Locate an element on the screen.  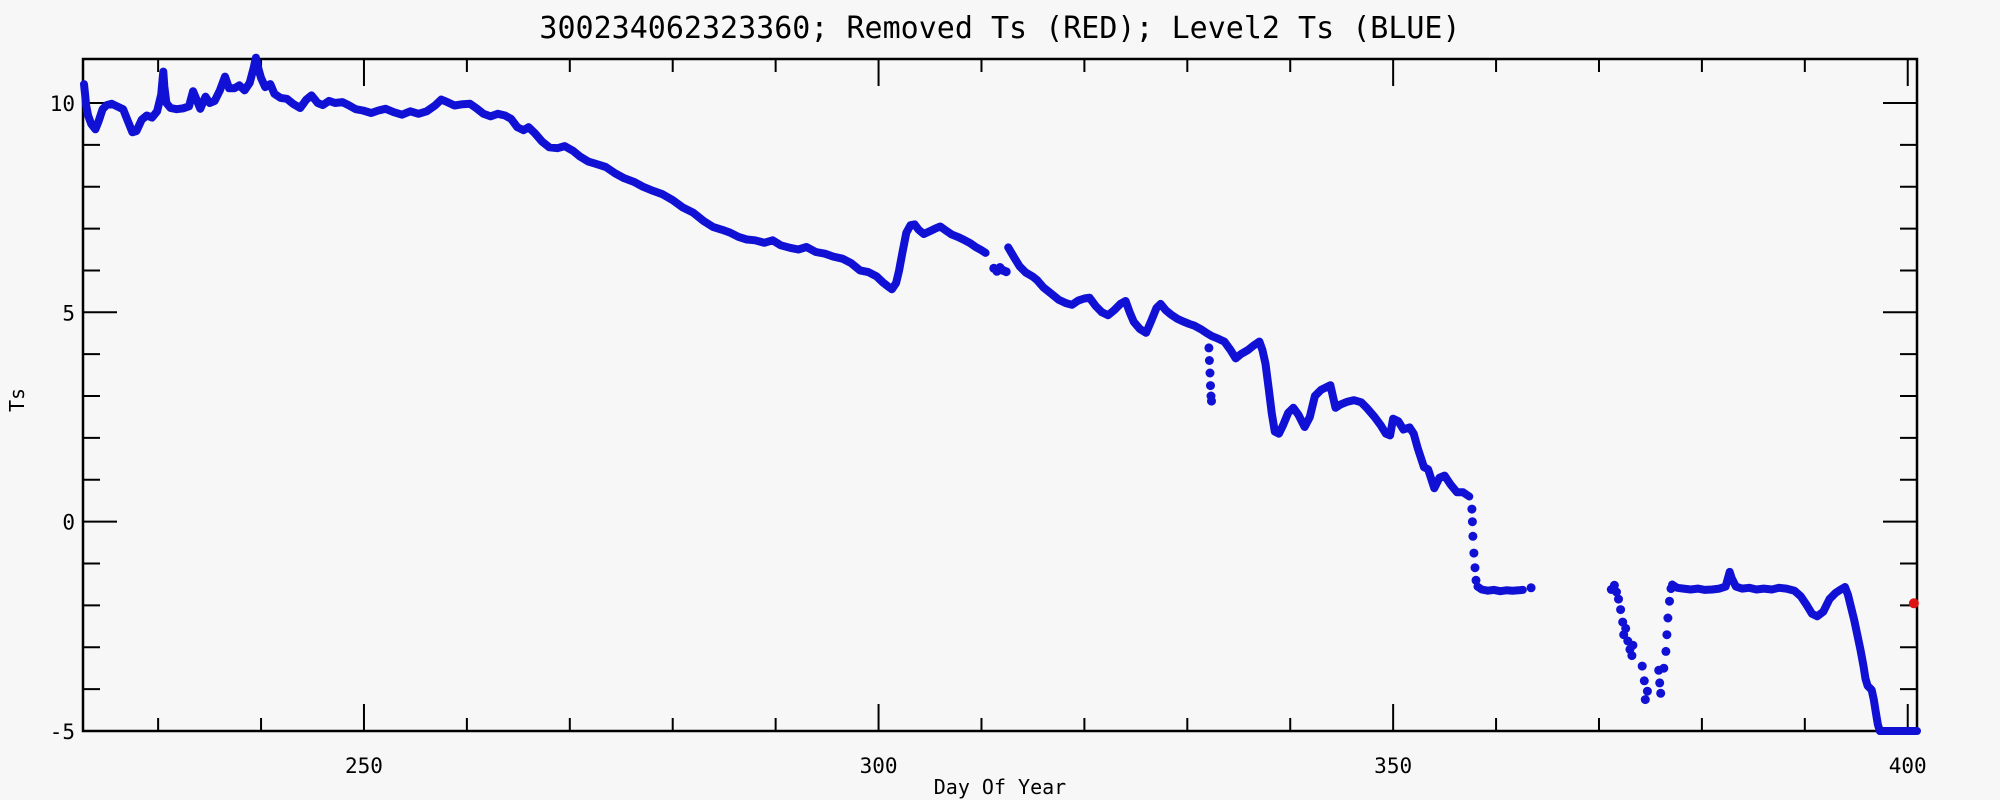
x-tick-label: 250 is located at coordinates (364, 766).